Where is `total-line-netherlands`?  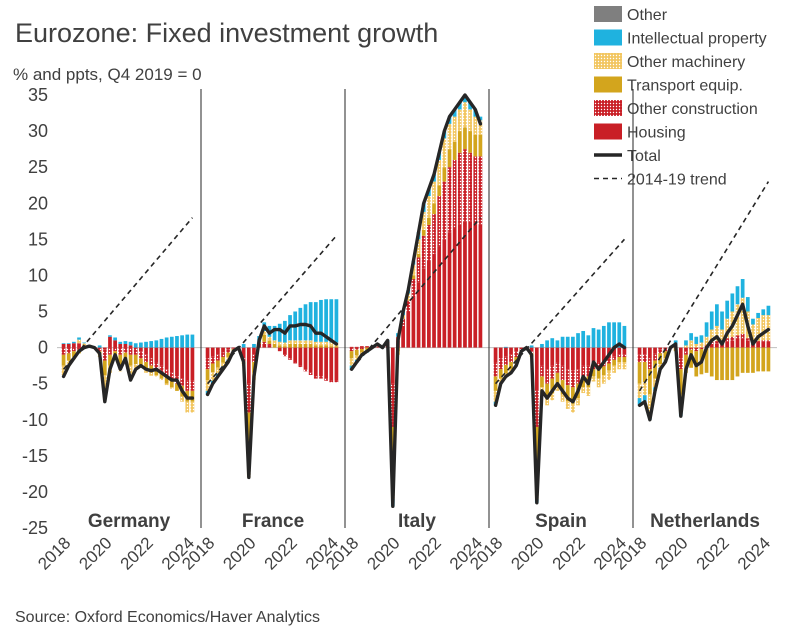
total-line-netherlands is located at coordinates (704, 362).